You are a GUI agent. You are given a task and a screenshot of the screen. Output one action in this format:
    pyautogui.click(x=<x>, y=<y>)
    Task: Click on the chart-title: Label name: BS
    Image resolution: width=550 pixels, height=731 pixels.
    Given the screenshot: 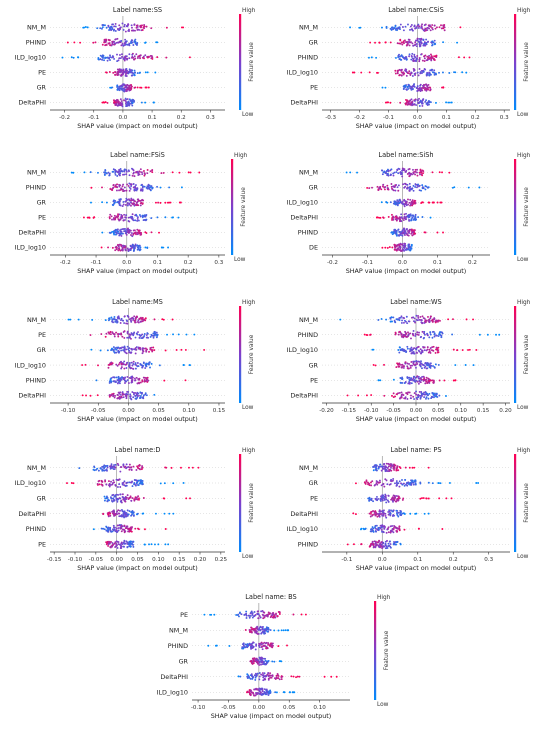 What is the action you would take?
    pyautogui.click(x=271, y=597)
    